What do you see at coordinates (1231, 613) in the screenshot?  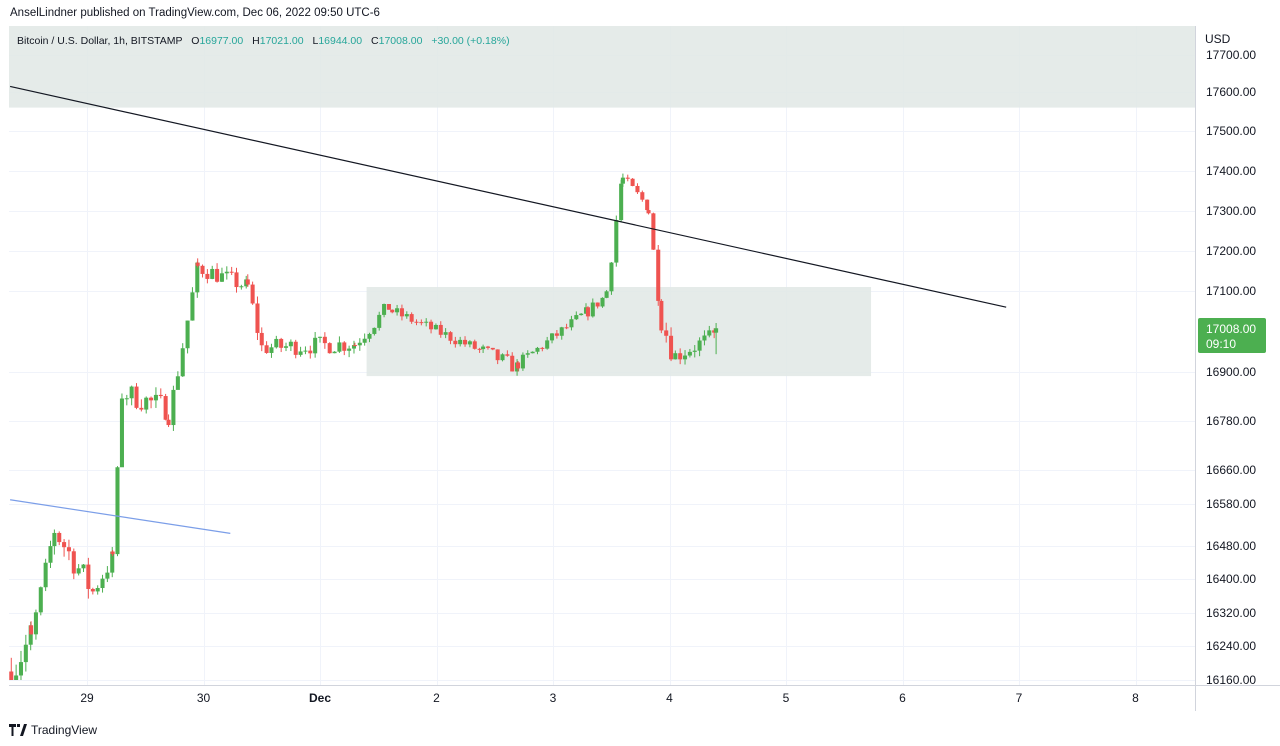 I see `price-tick-13: 16320.00` at bounding box center [1231, 613].